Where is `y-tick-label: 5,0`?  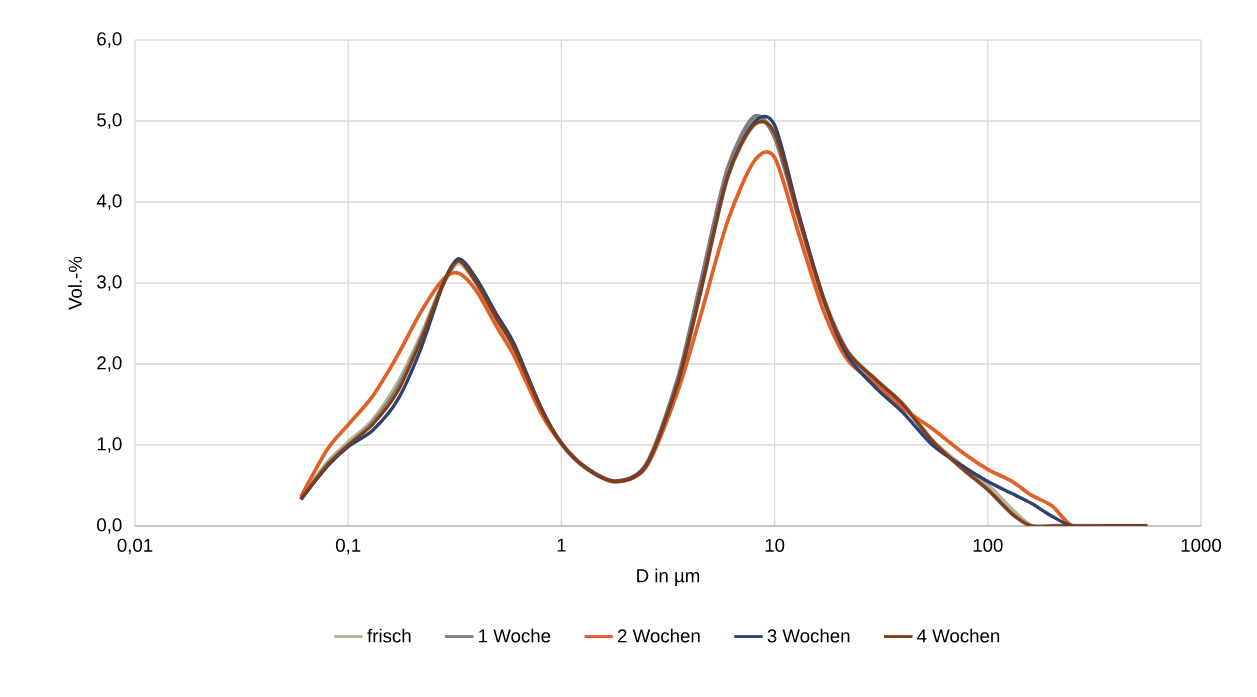
y-tick-label: 5,0 is located at coordinates (109, 121).